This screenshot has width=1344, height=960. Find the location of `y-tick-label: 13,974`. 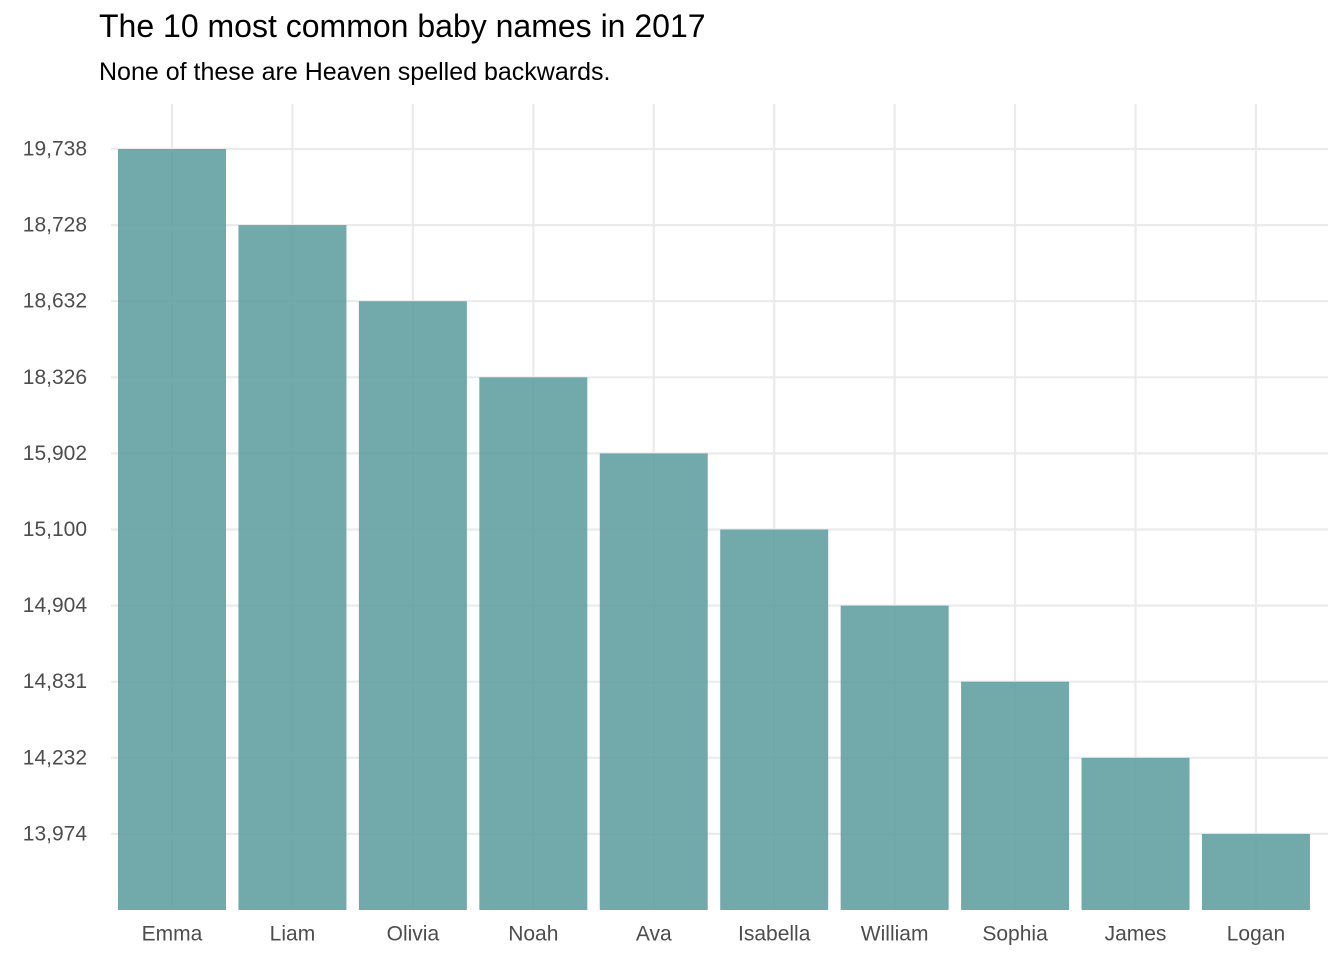

y-tick-label: 13,974 is located at coordinates (55, 833).